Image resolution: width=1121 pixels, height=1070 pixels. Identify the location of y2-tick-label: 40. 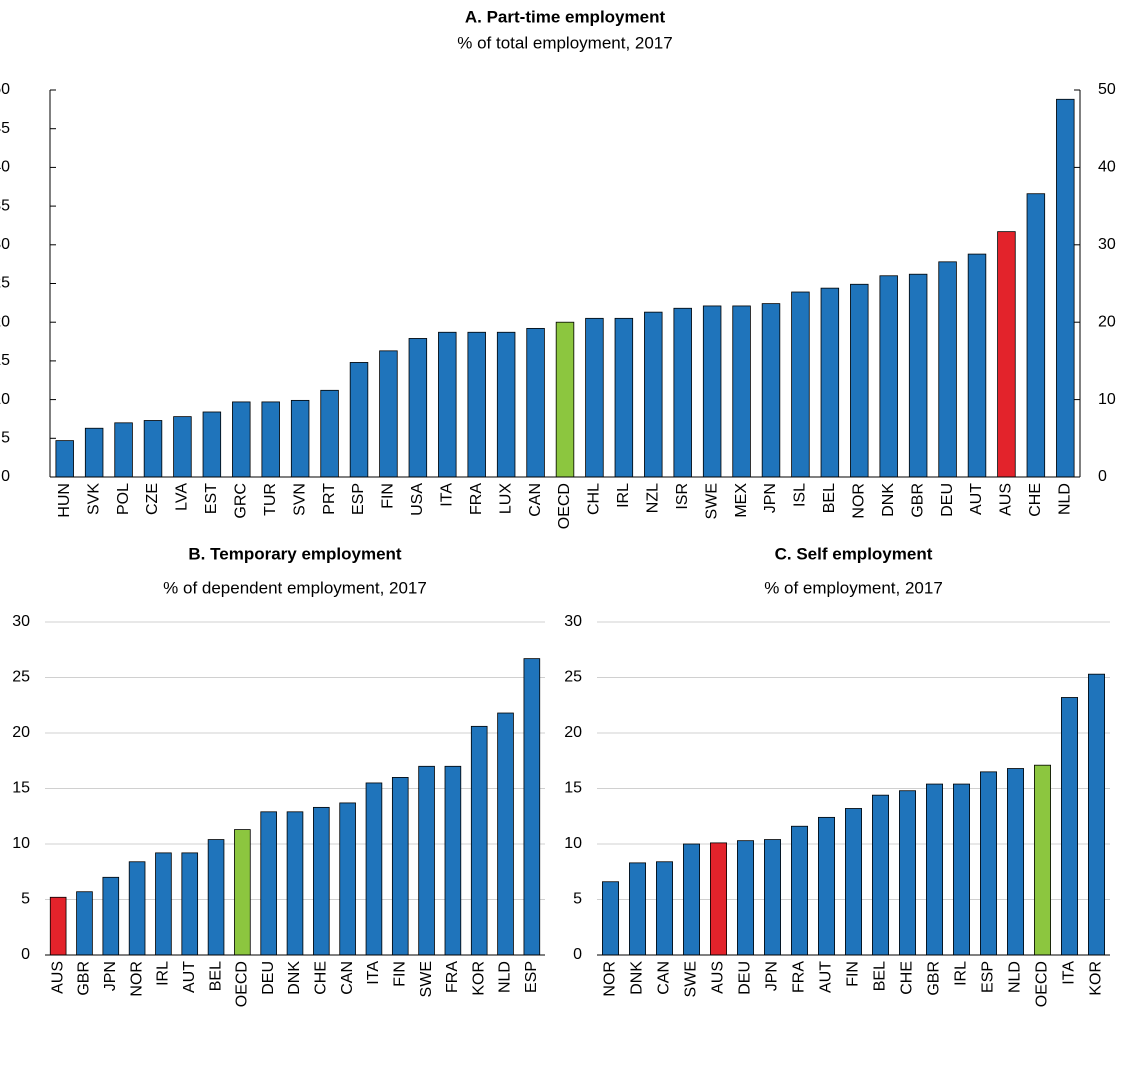
(1107, 167).